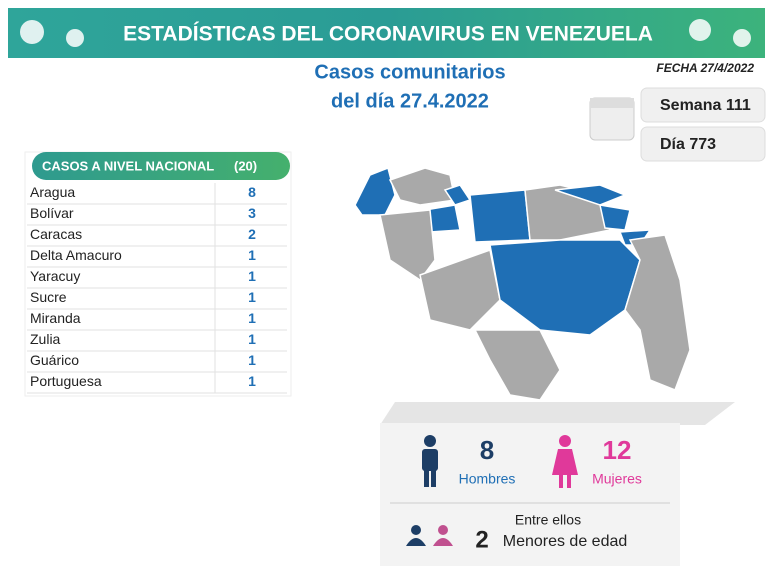  I want to click on men-label: Hombres, so click(487, 479).